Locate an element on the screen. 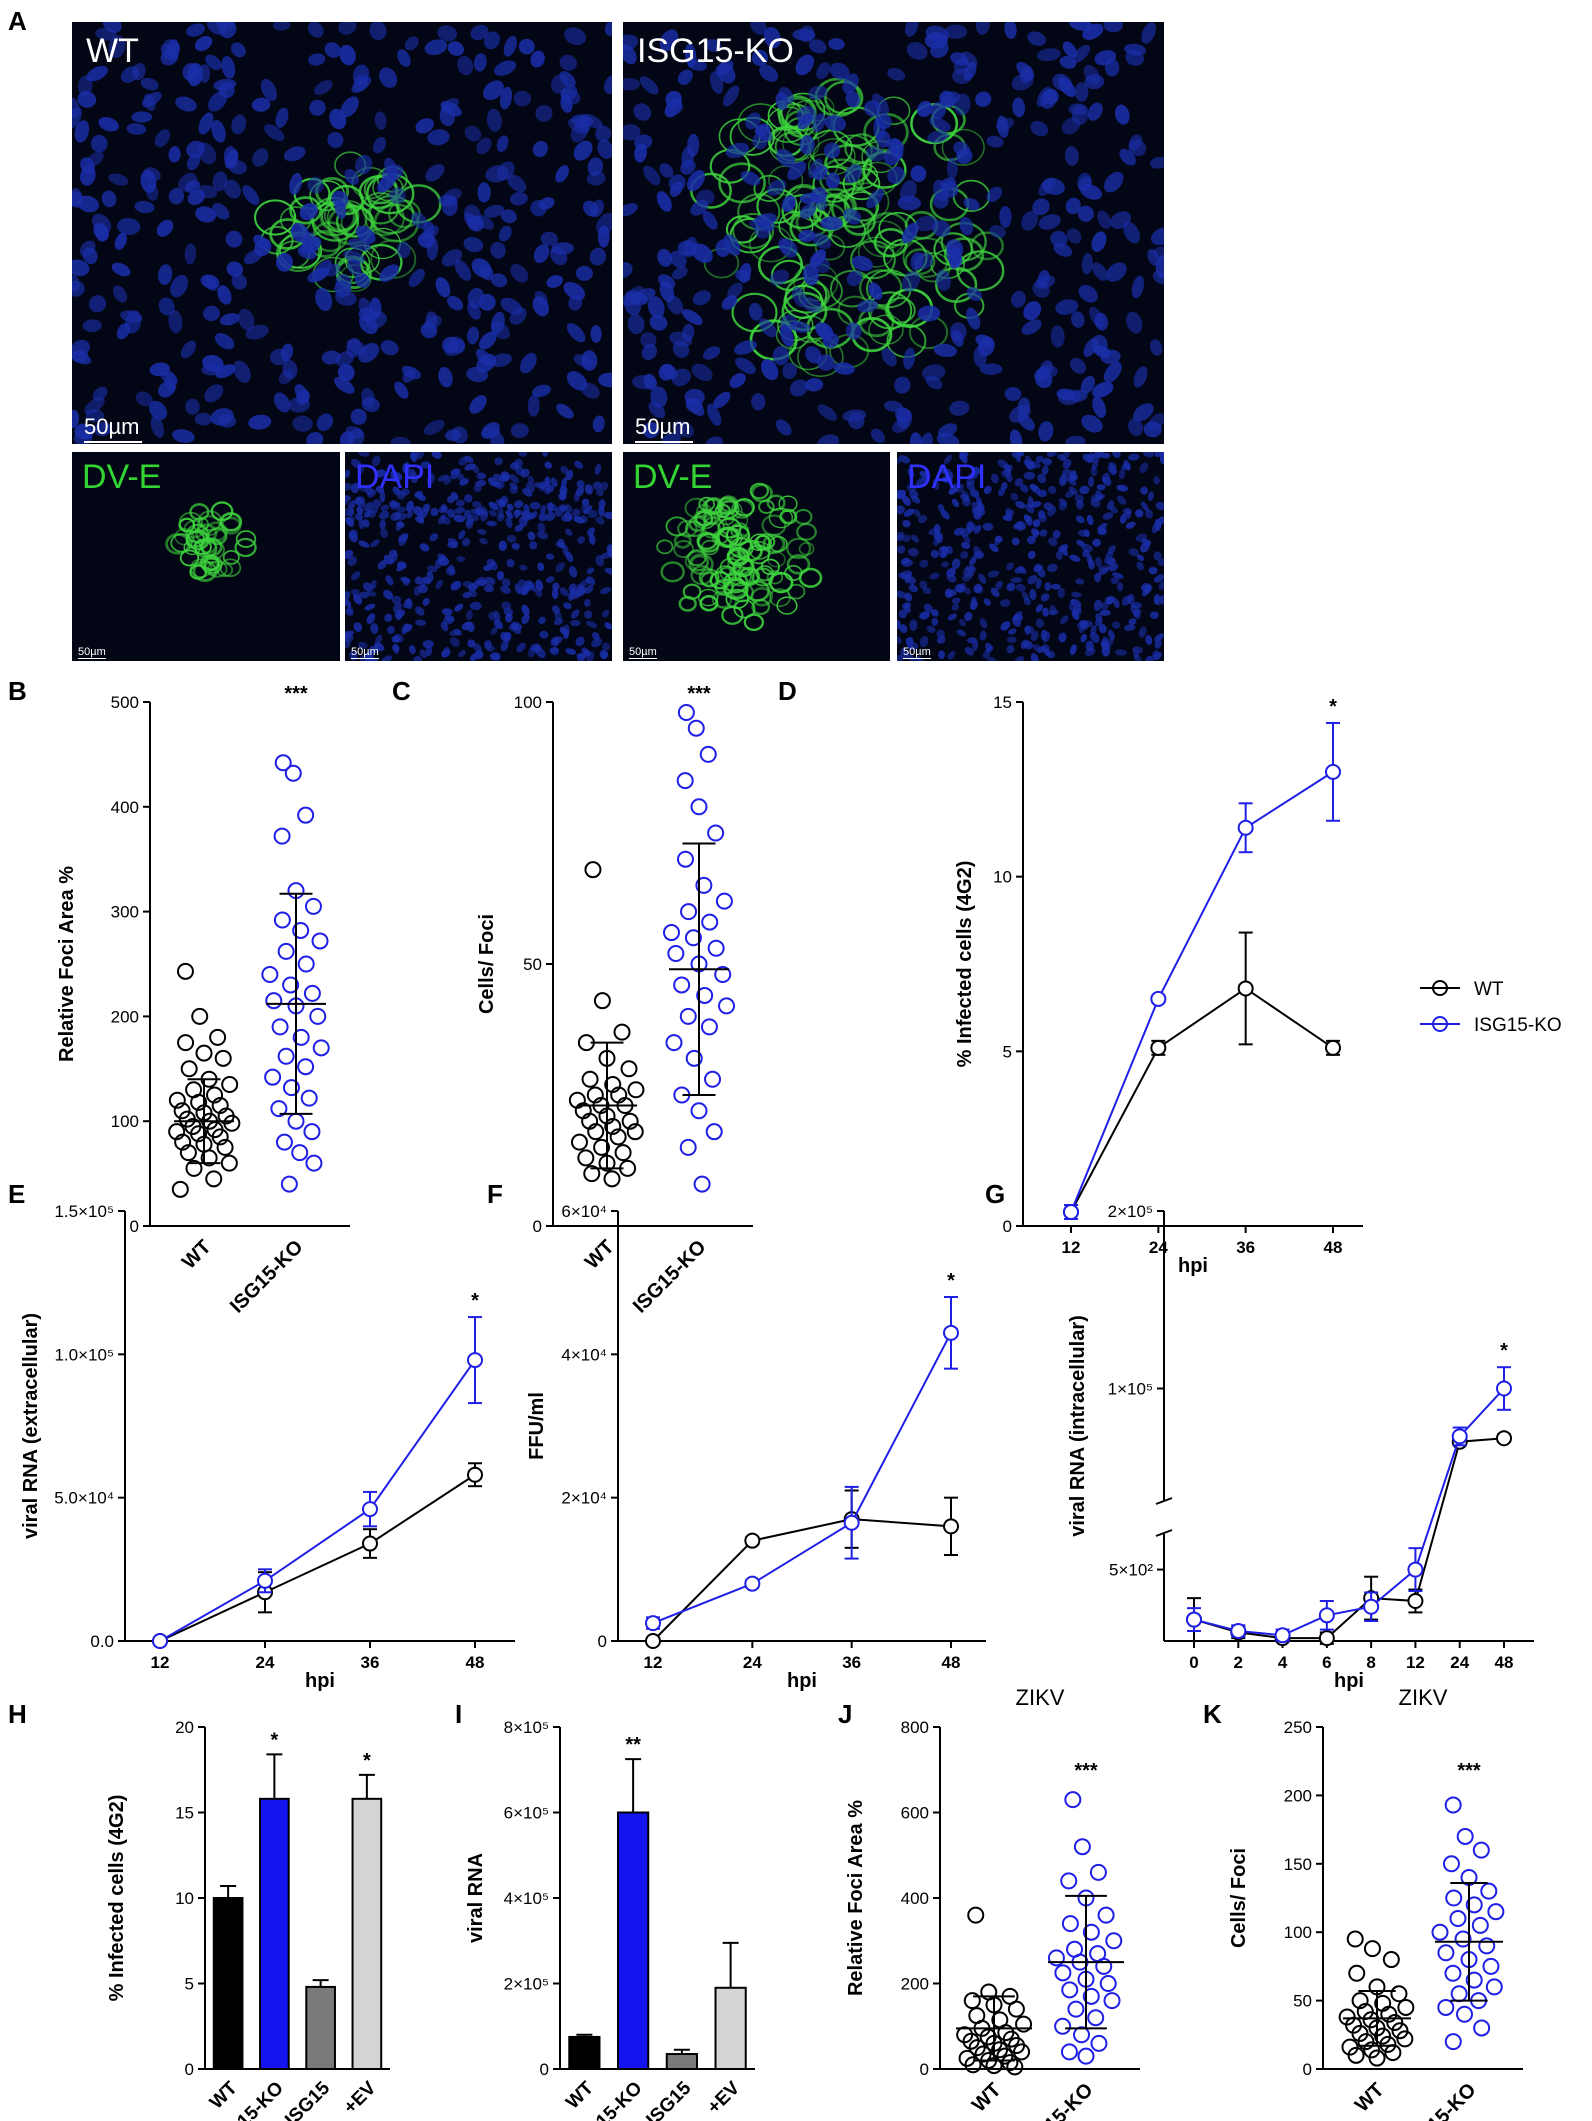  x-category-label: ISG15-KO is located at coordinates (670, 1277).